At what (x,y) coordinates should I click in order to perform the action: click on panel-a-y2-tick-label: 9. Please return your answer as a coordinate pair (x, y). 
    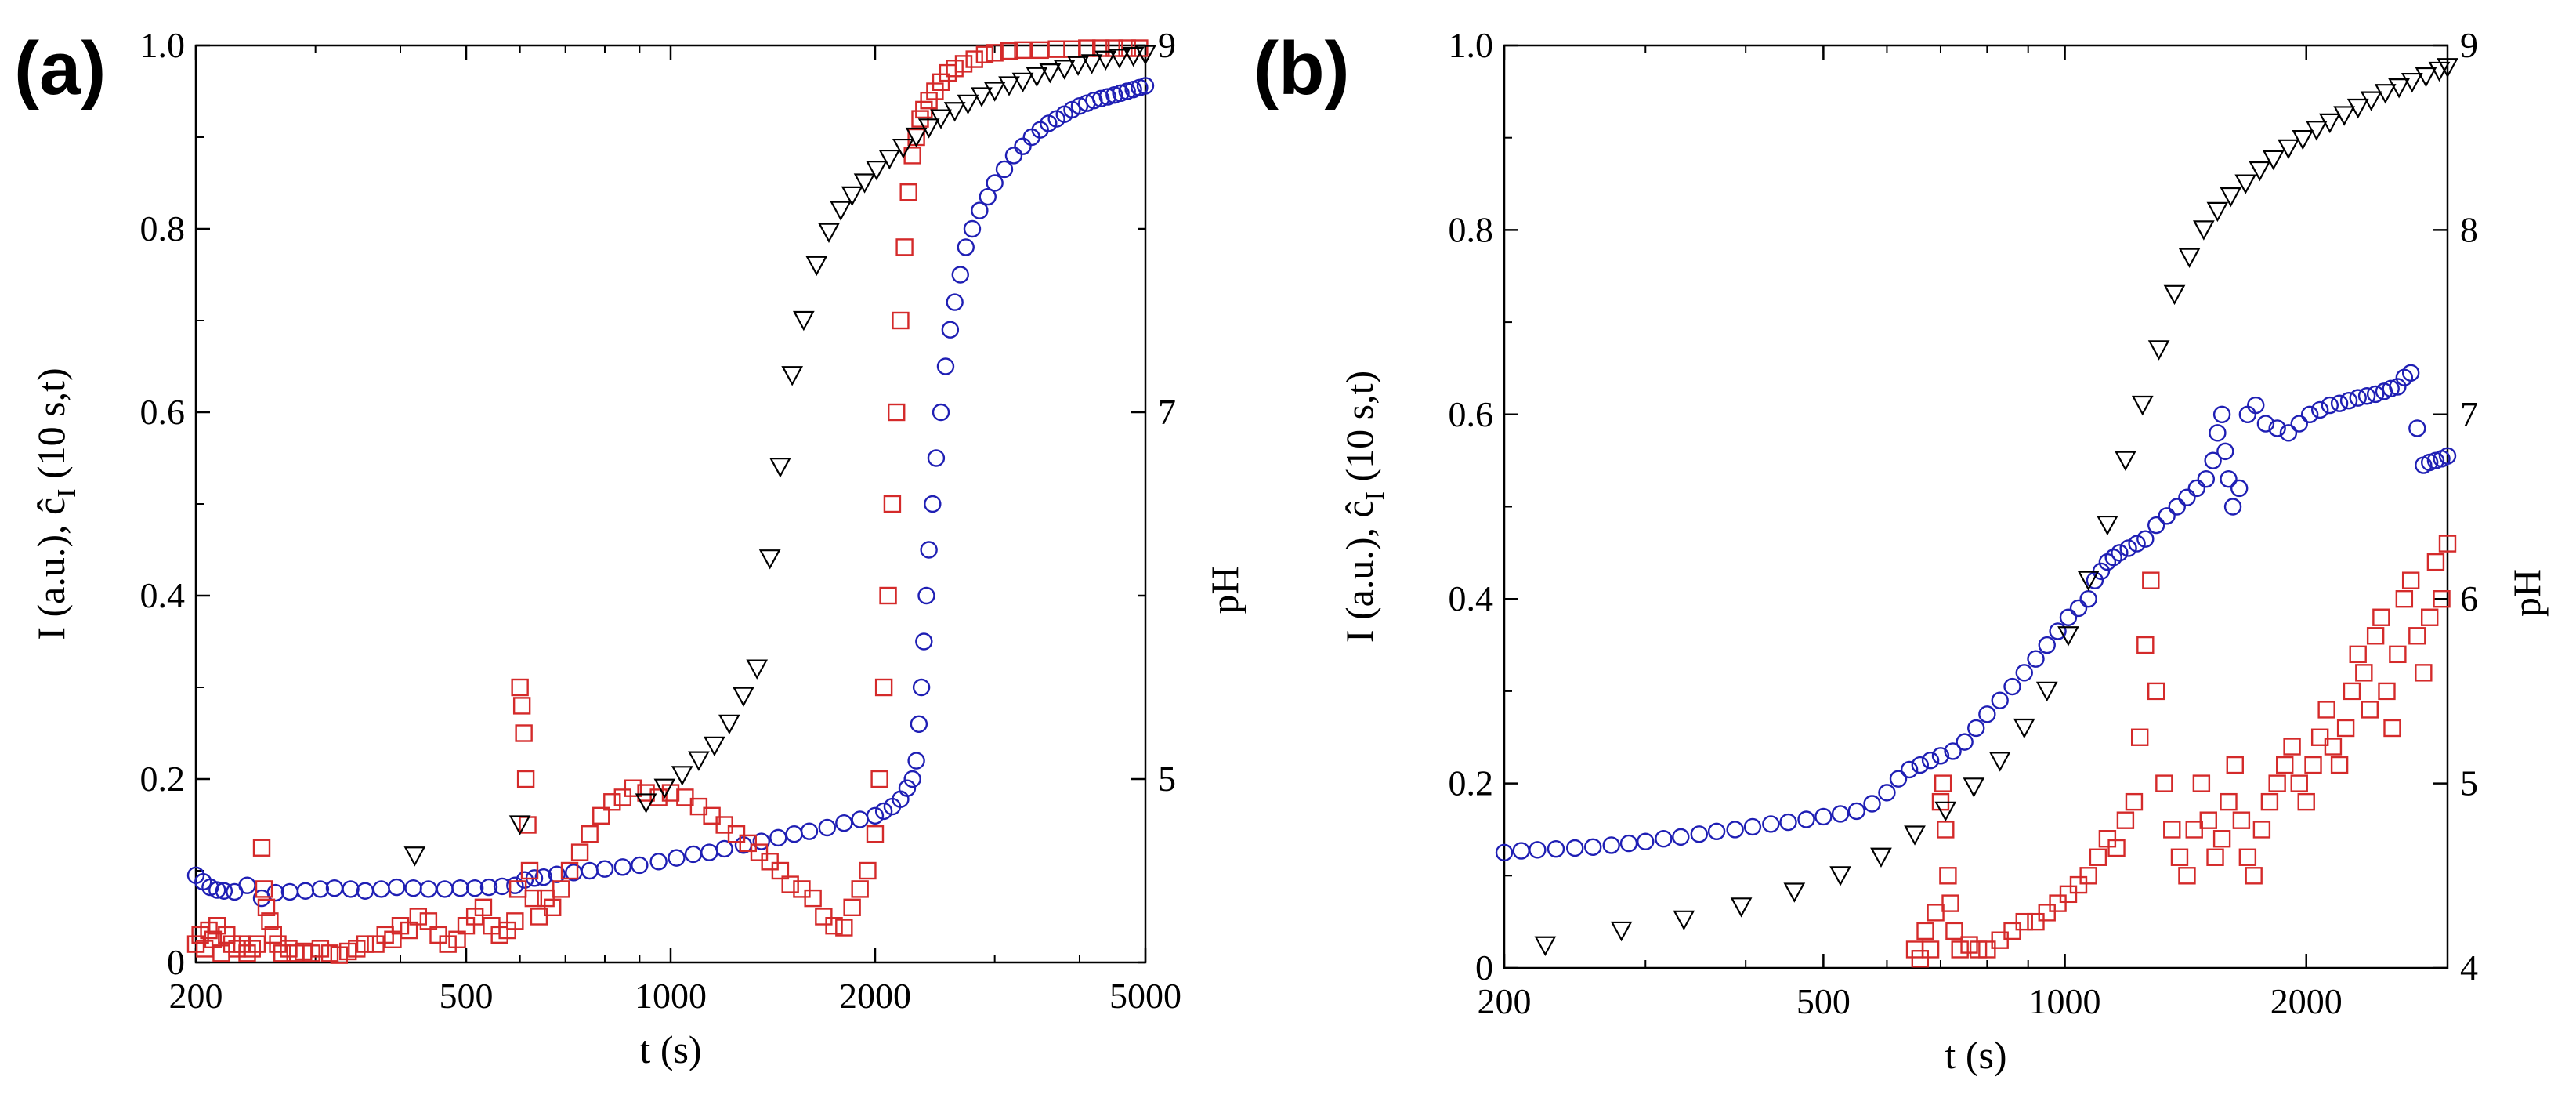
    Looking at the image, I should click on (1167, 45).